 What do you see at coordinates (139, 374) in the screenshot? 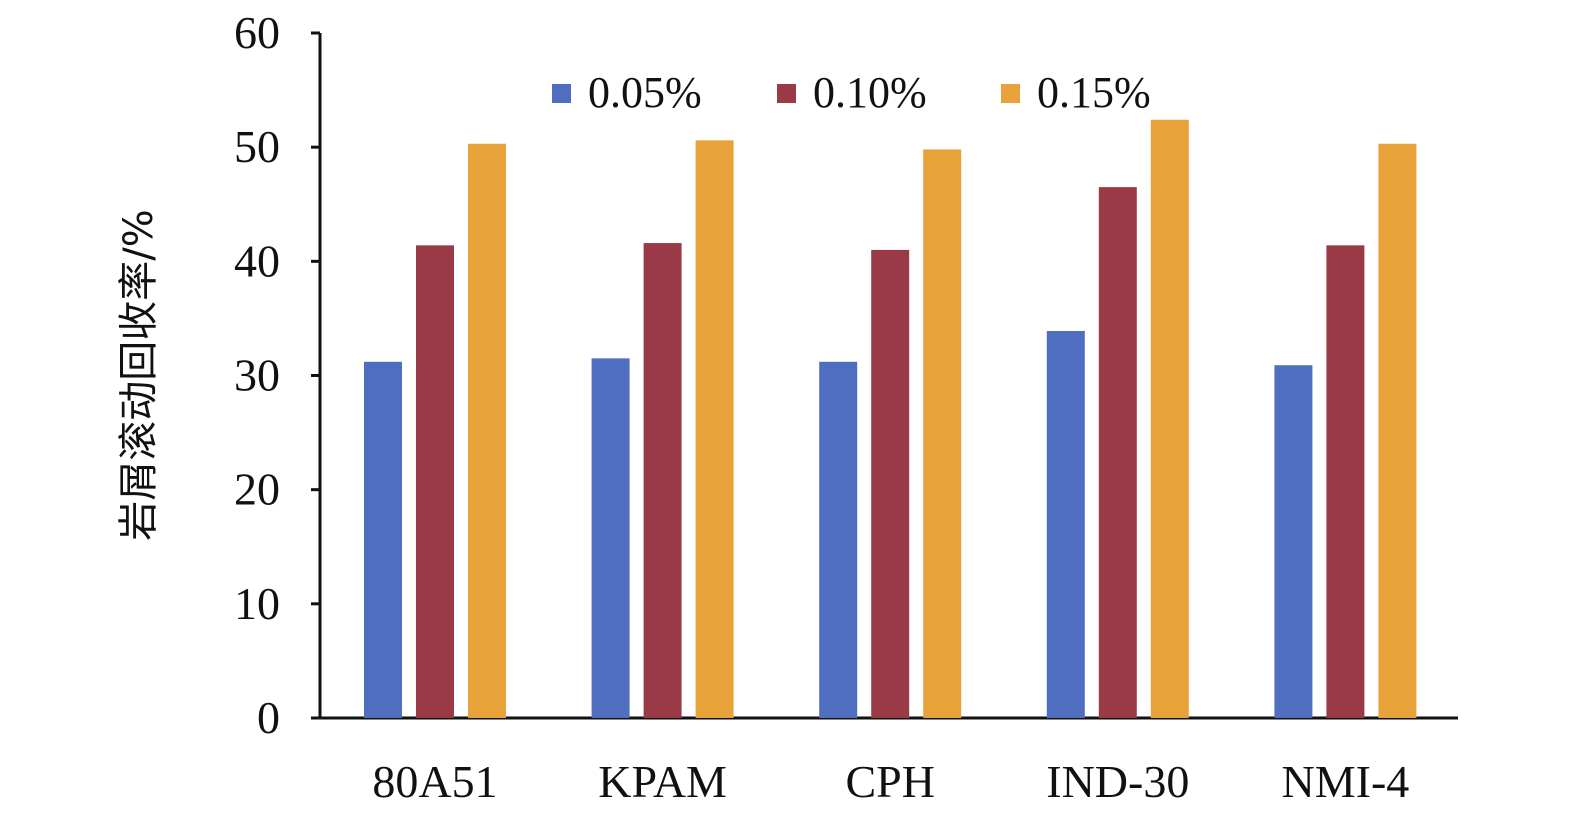
I see `y-axis-label: 岩屑滚动回收率/%` at bounding box center [139, 374].